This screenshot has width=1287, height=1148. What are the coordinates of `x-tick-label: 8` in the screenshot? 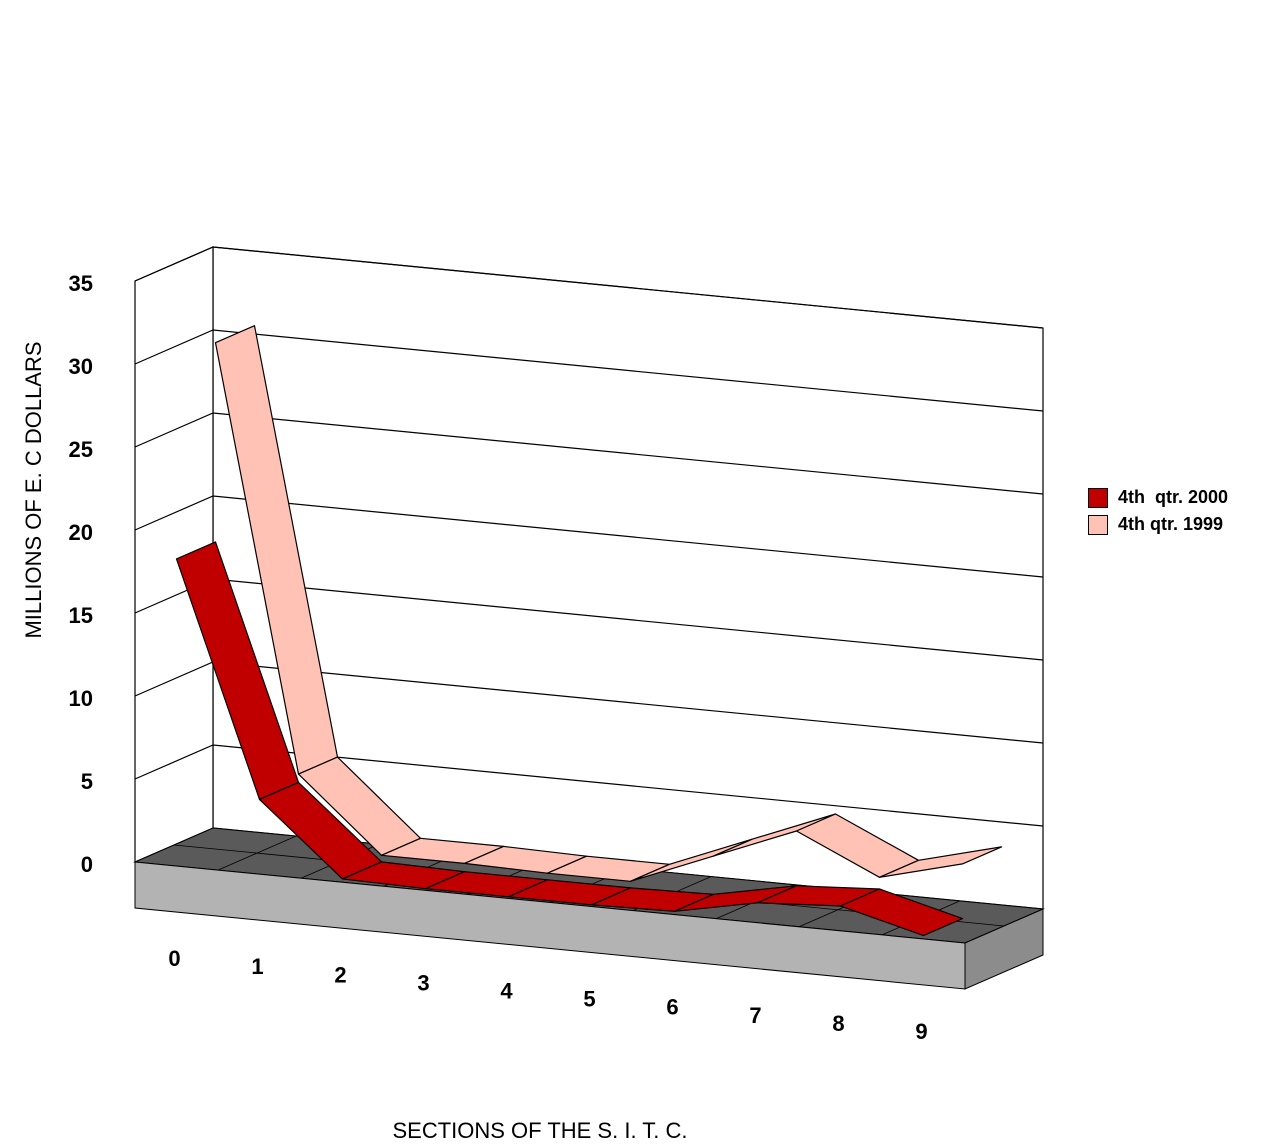 It's located at (838, 1023).